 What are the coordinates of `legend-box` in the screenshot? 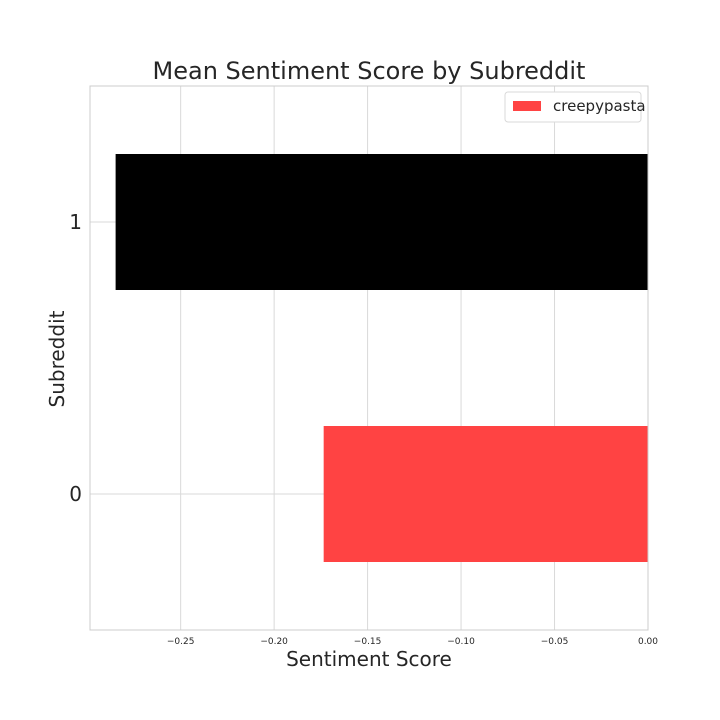 It's located at (573, 107).